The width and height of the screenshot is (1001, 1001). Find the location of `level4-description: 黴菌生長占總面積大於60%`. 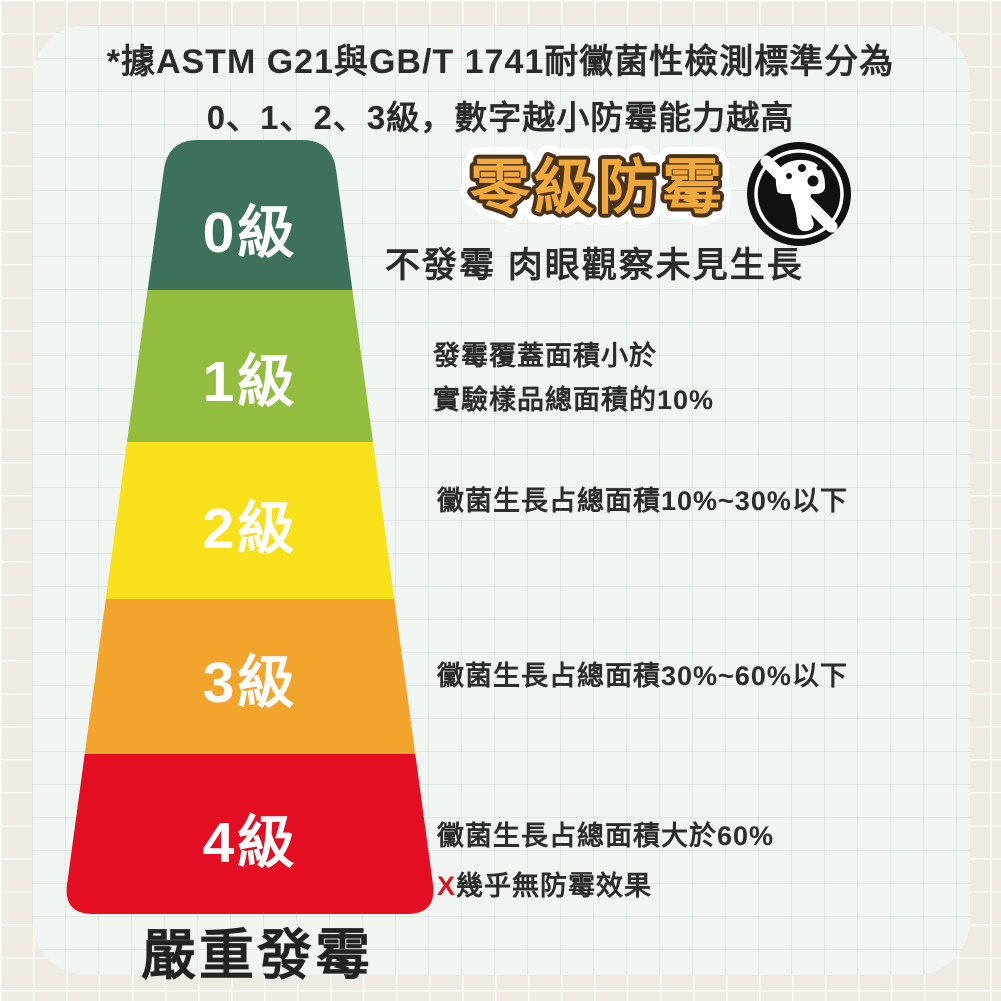

level4-description: 黴菌生長占總面積大於60% is located at coordinates (606, 836).